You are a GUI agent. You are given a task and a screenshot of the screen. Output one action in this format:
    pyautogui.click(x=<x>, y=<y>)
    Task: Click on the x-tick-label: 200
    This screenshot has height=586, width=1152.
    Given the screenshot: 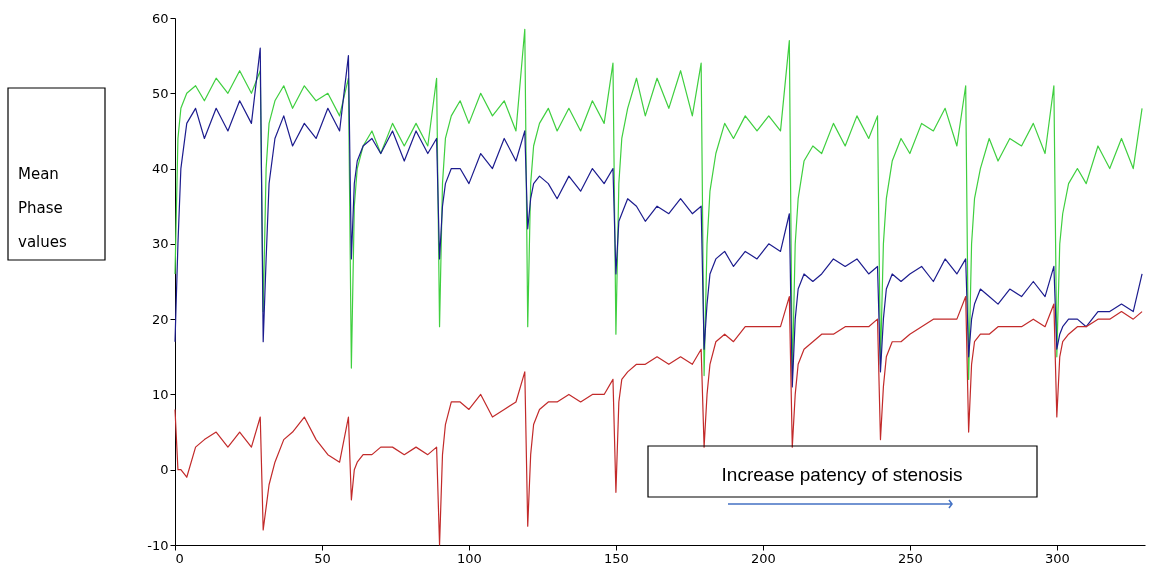 What is the action you would take?
    pyautogui.click(x=763, y=558)
    